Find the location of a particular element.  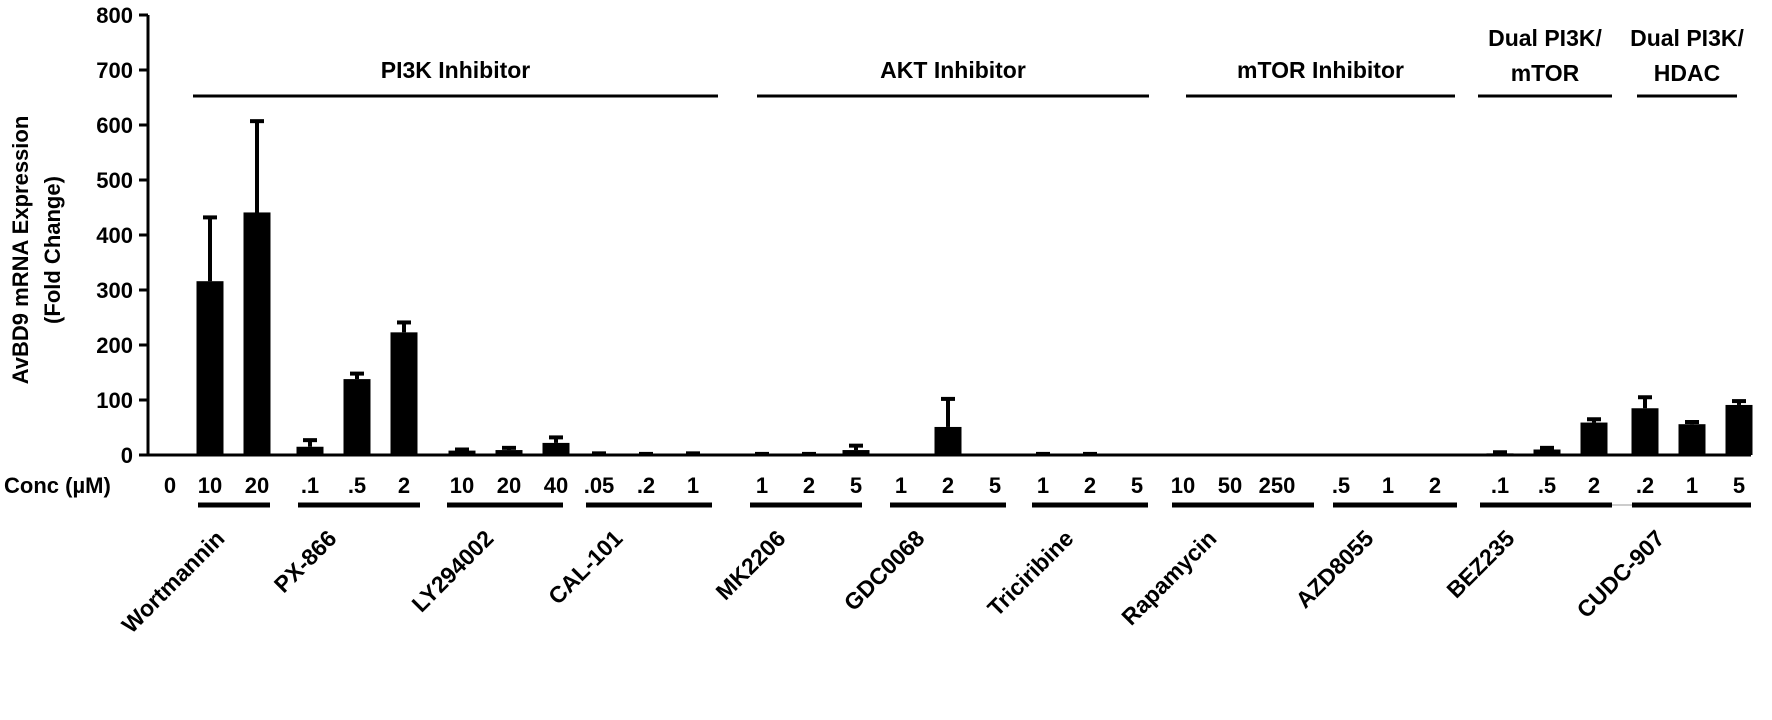

y-tick-label: 100 is located at coordinates (114, 400).